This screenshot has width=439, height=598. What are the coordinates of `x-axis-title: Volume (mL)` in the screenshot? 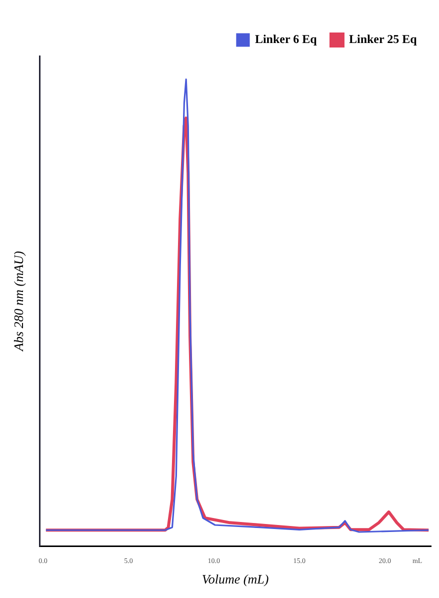 It's located at (235, 579).